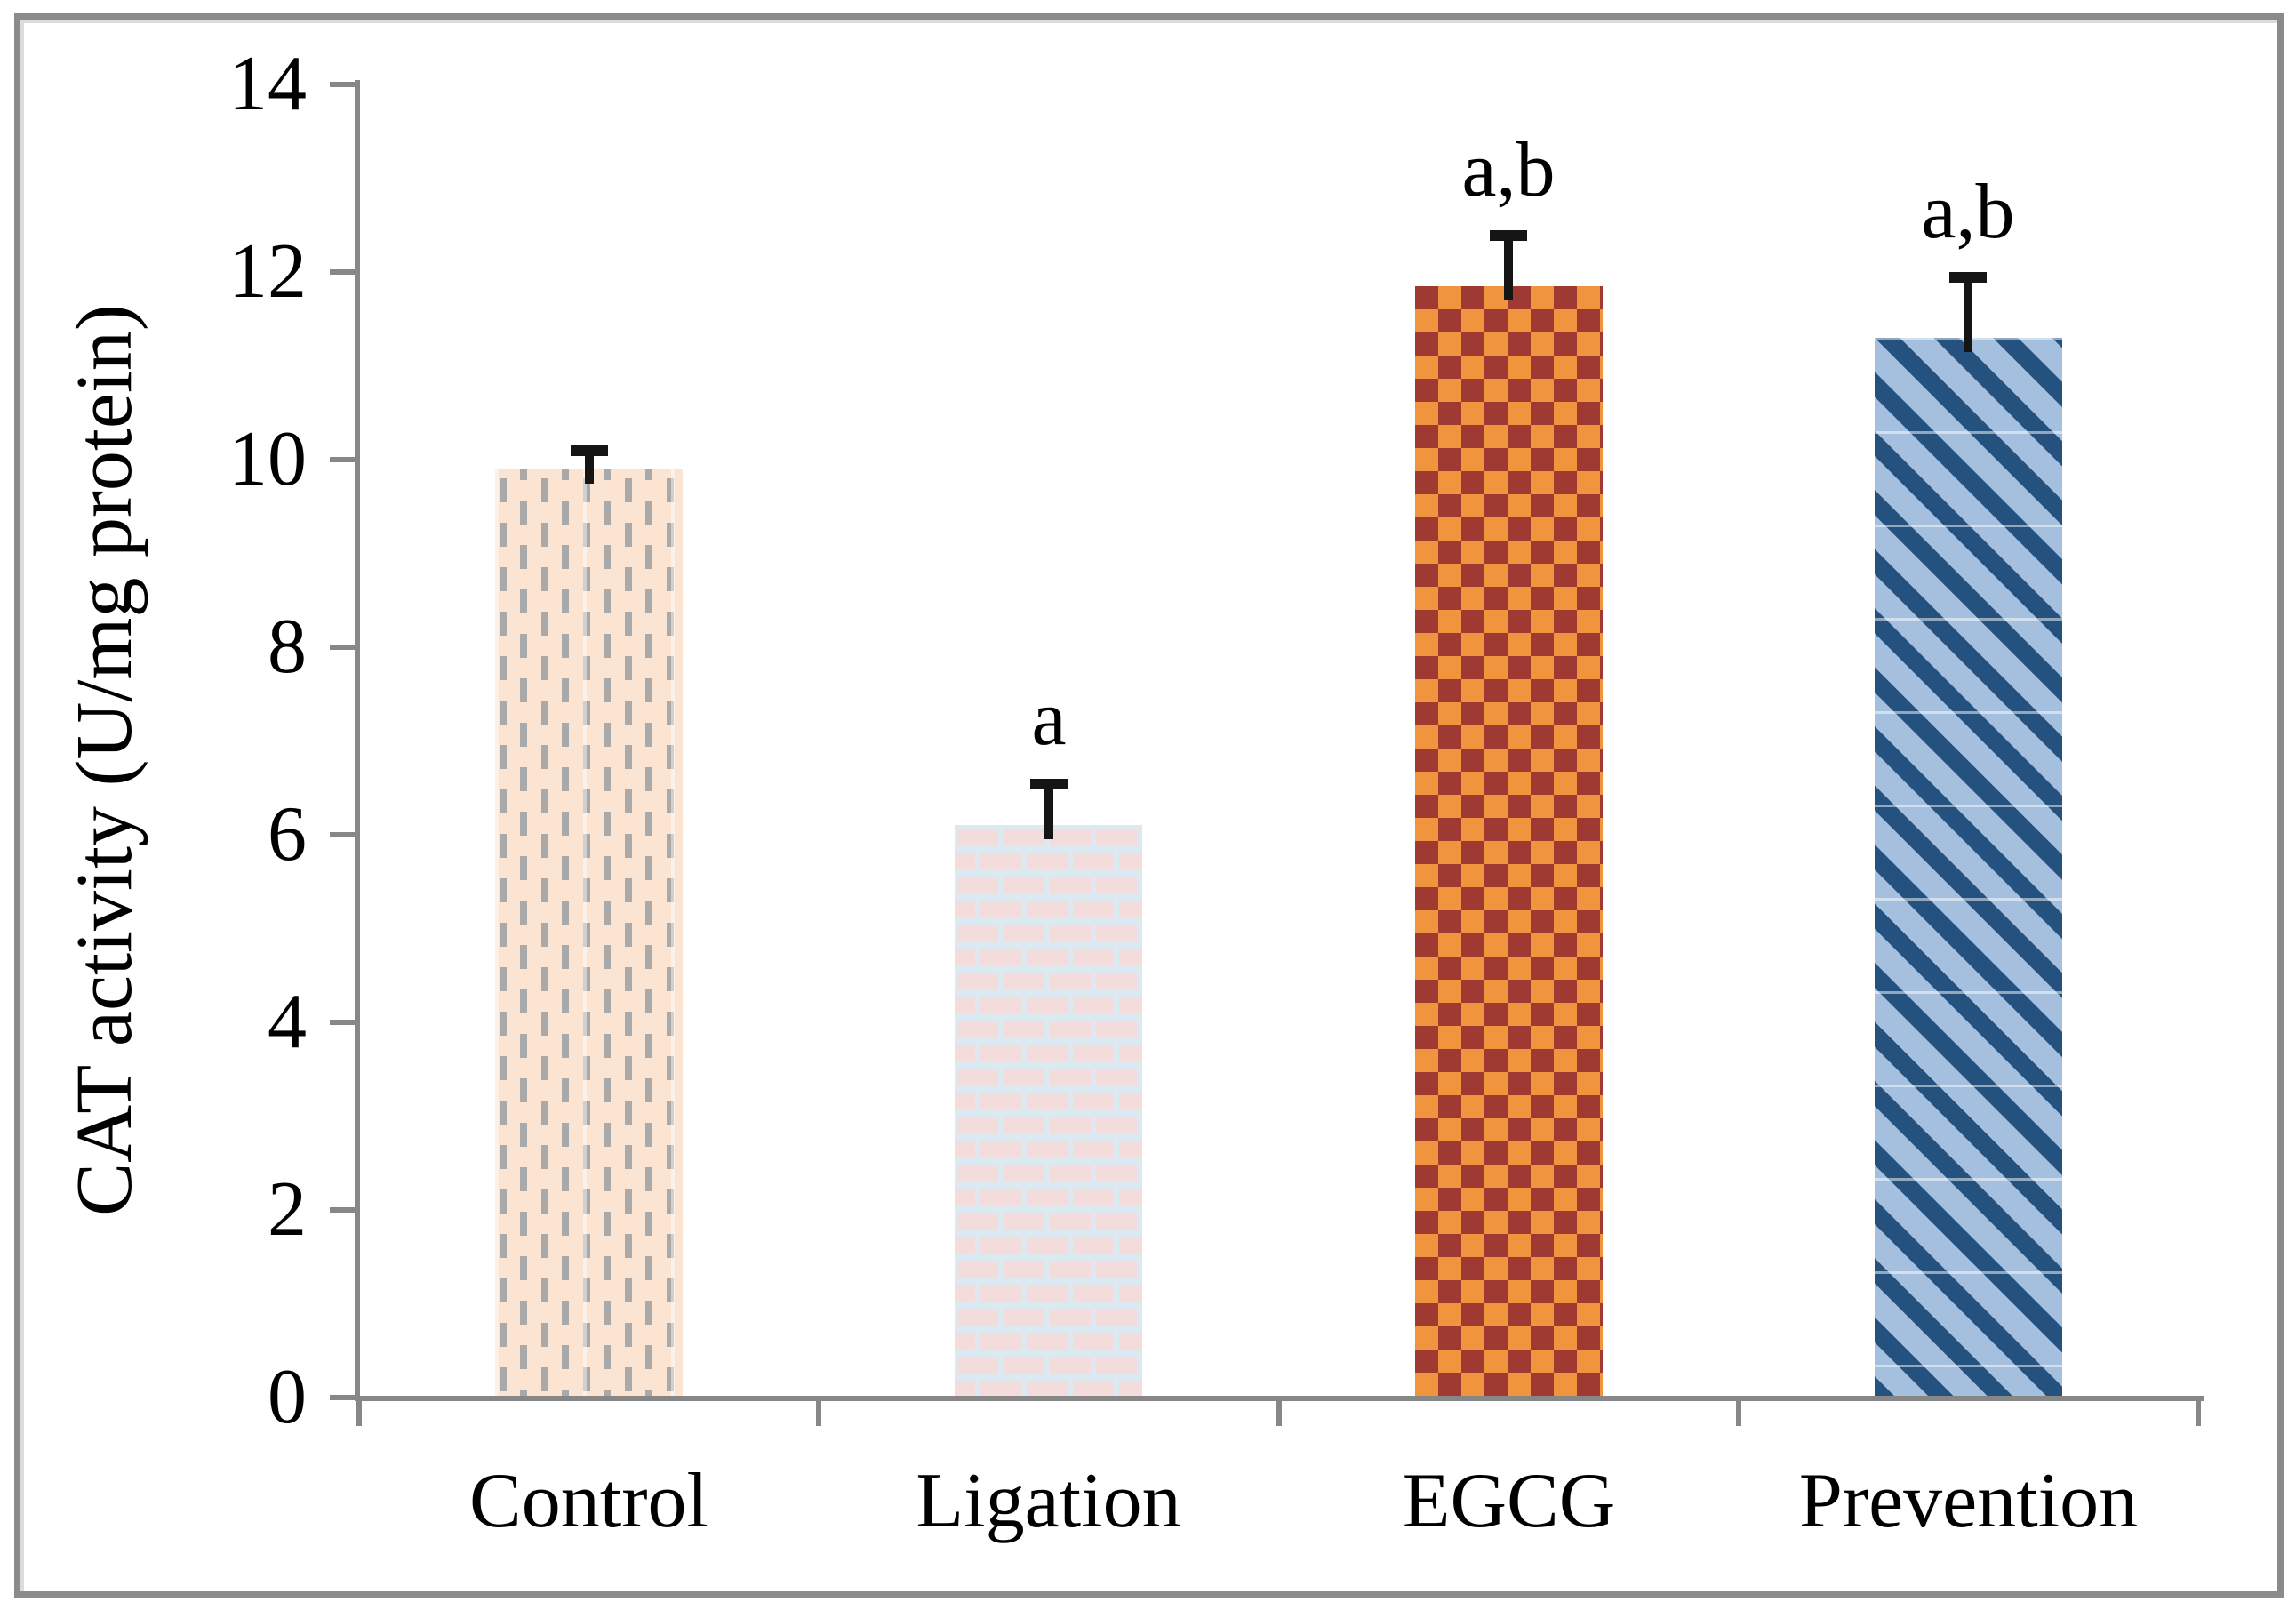 The image size is (2296, 1610). I want to click on bar-egcg, so click(1509, 841).